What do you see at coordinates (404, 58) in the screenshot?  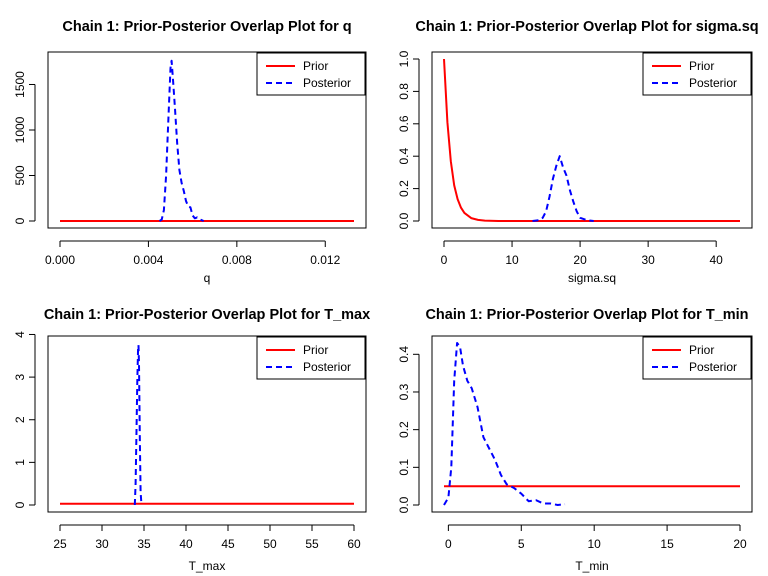 I see `y-tick-label: 1.0` at bounding box center [404, 58].